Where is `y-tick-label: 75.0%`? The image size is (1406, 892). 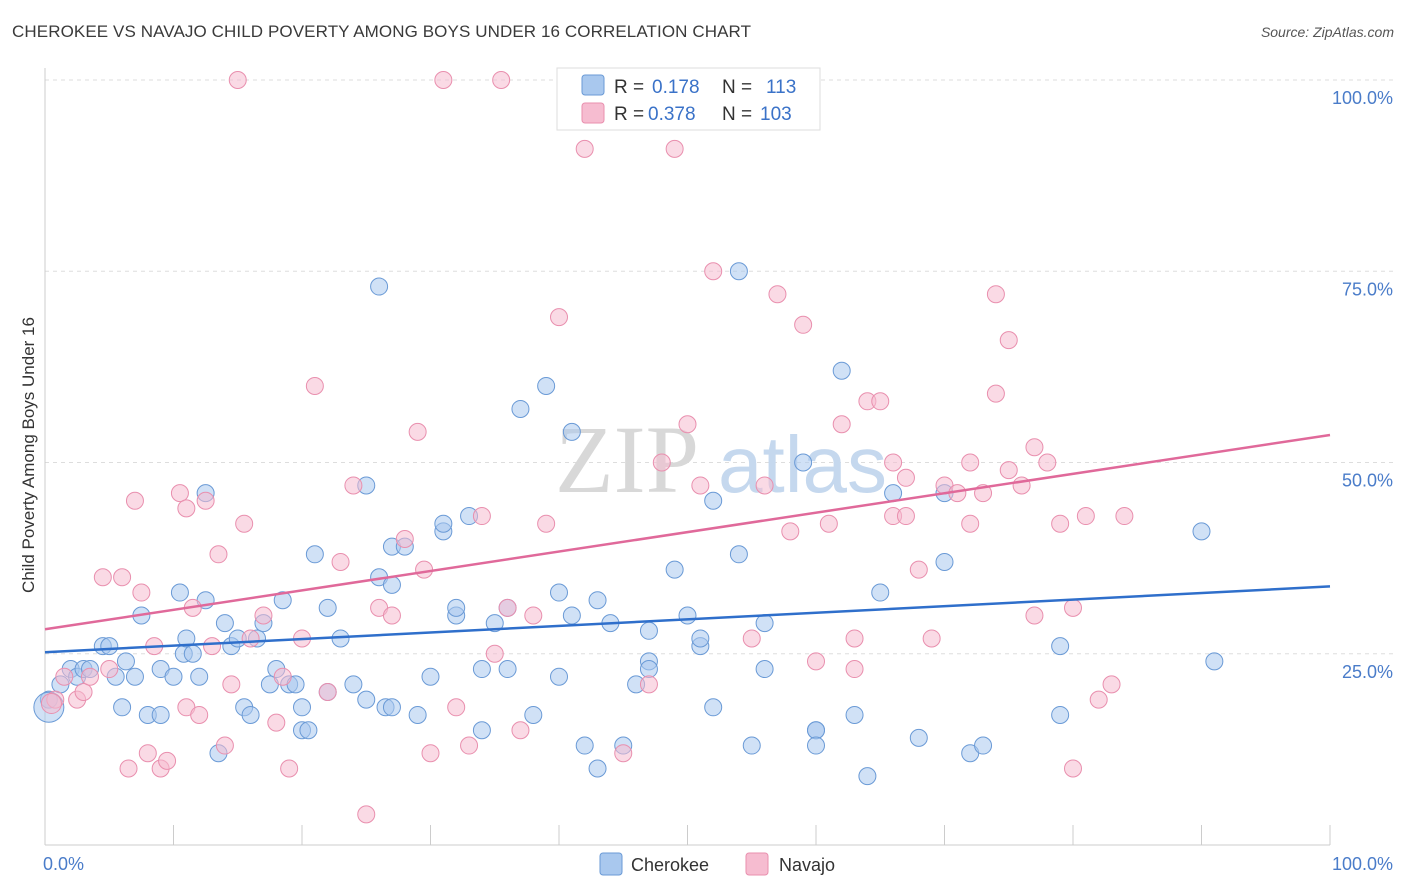
y-tick-label: 75.0% is located at coordinates (1367, 289).